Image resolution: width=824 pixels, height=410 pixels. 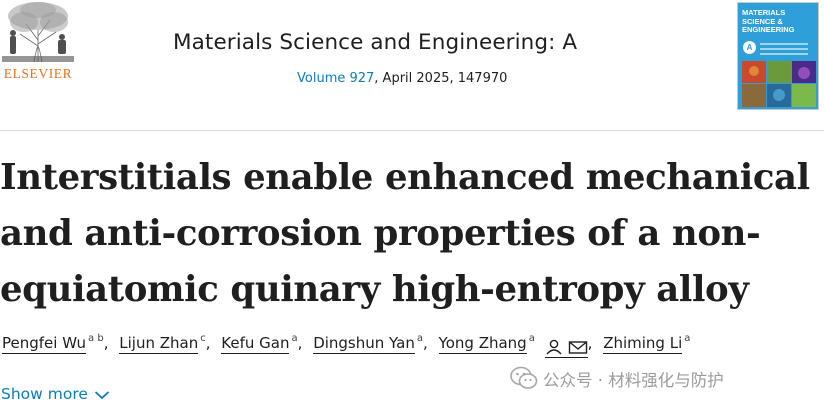 I want to click on cover-micrograph-images, so click(x=779, y=84).